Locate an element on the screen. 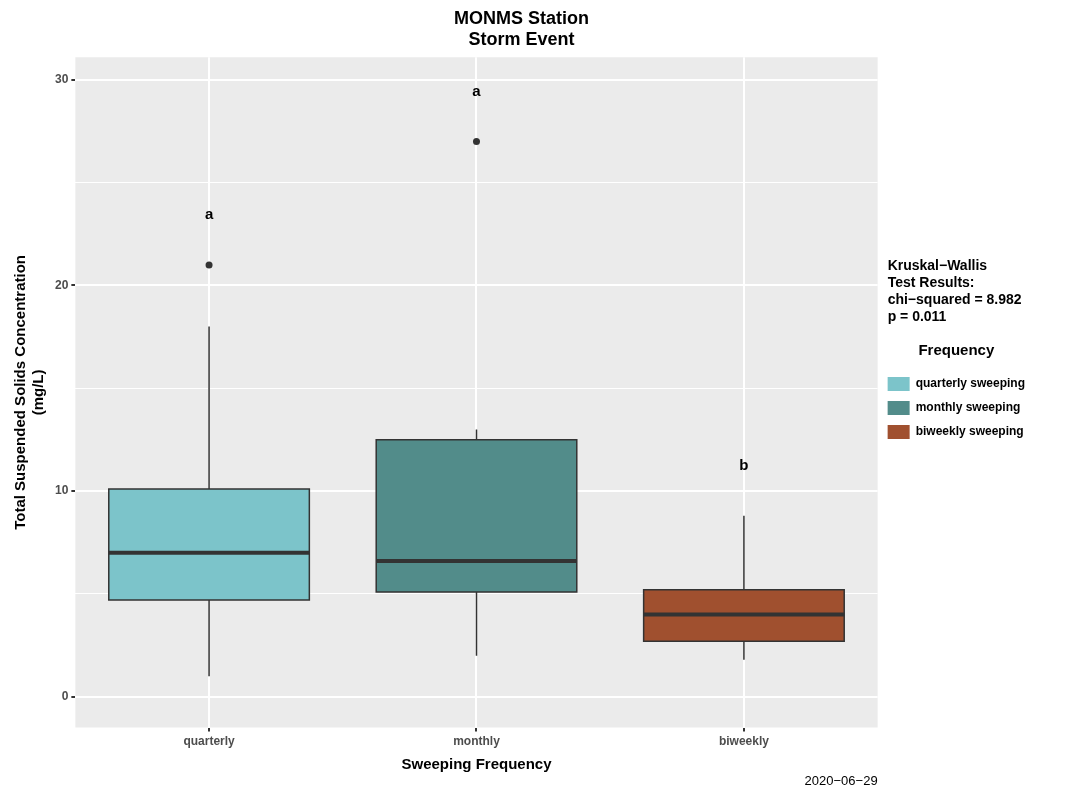 The width and height of the screenshot is (1073, 800). y-tick-label: 20 is located at coordinates (61, 284).